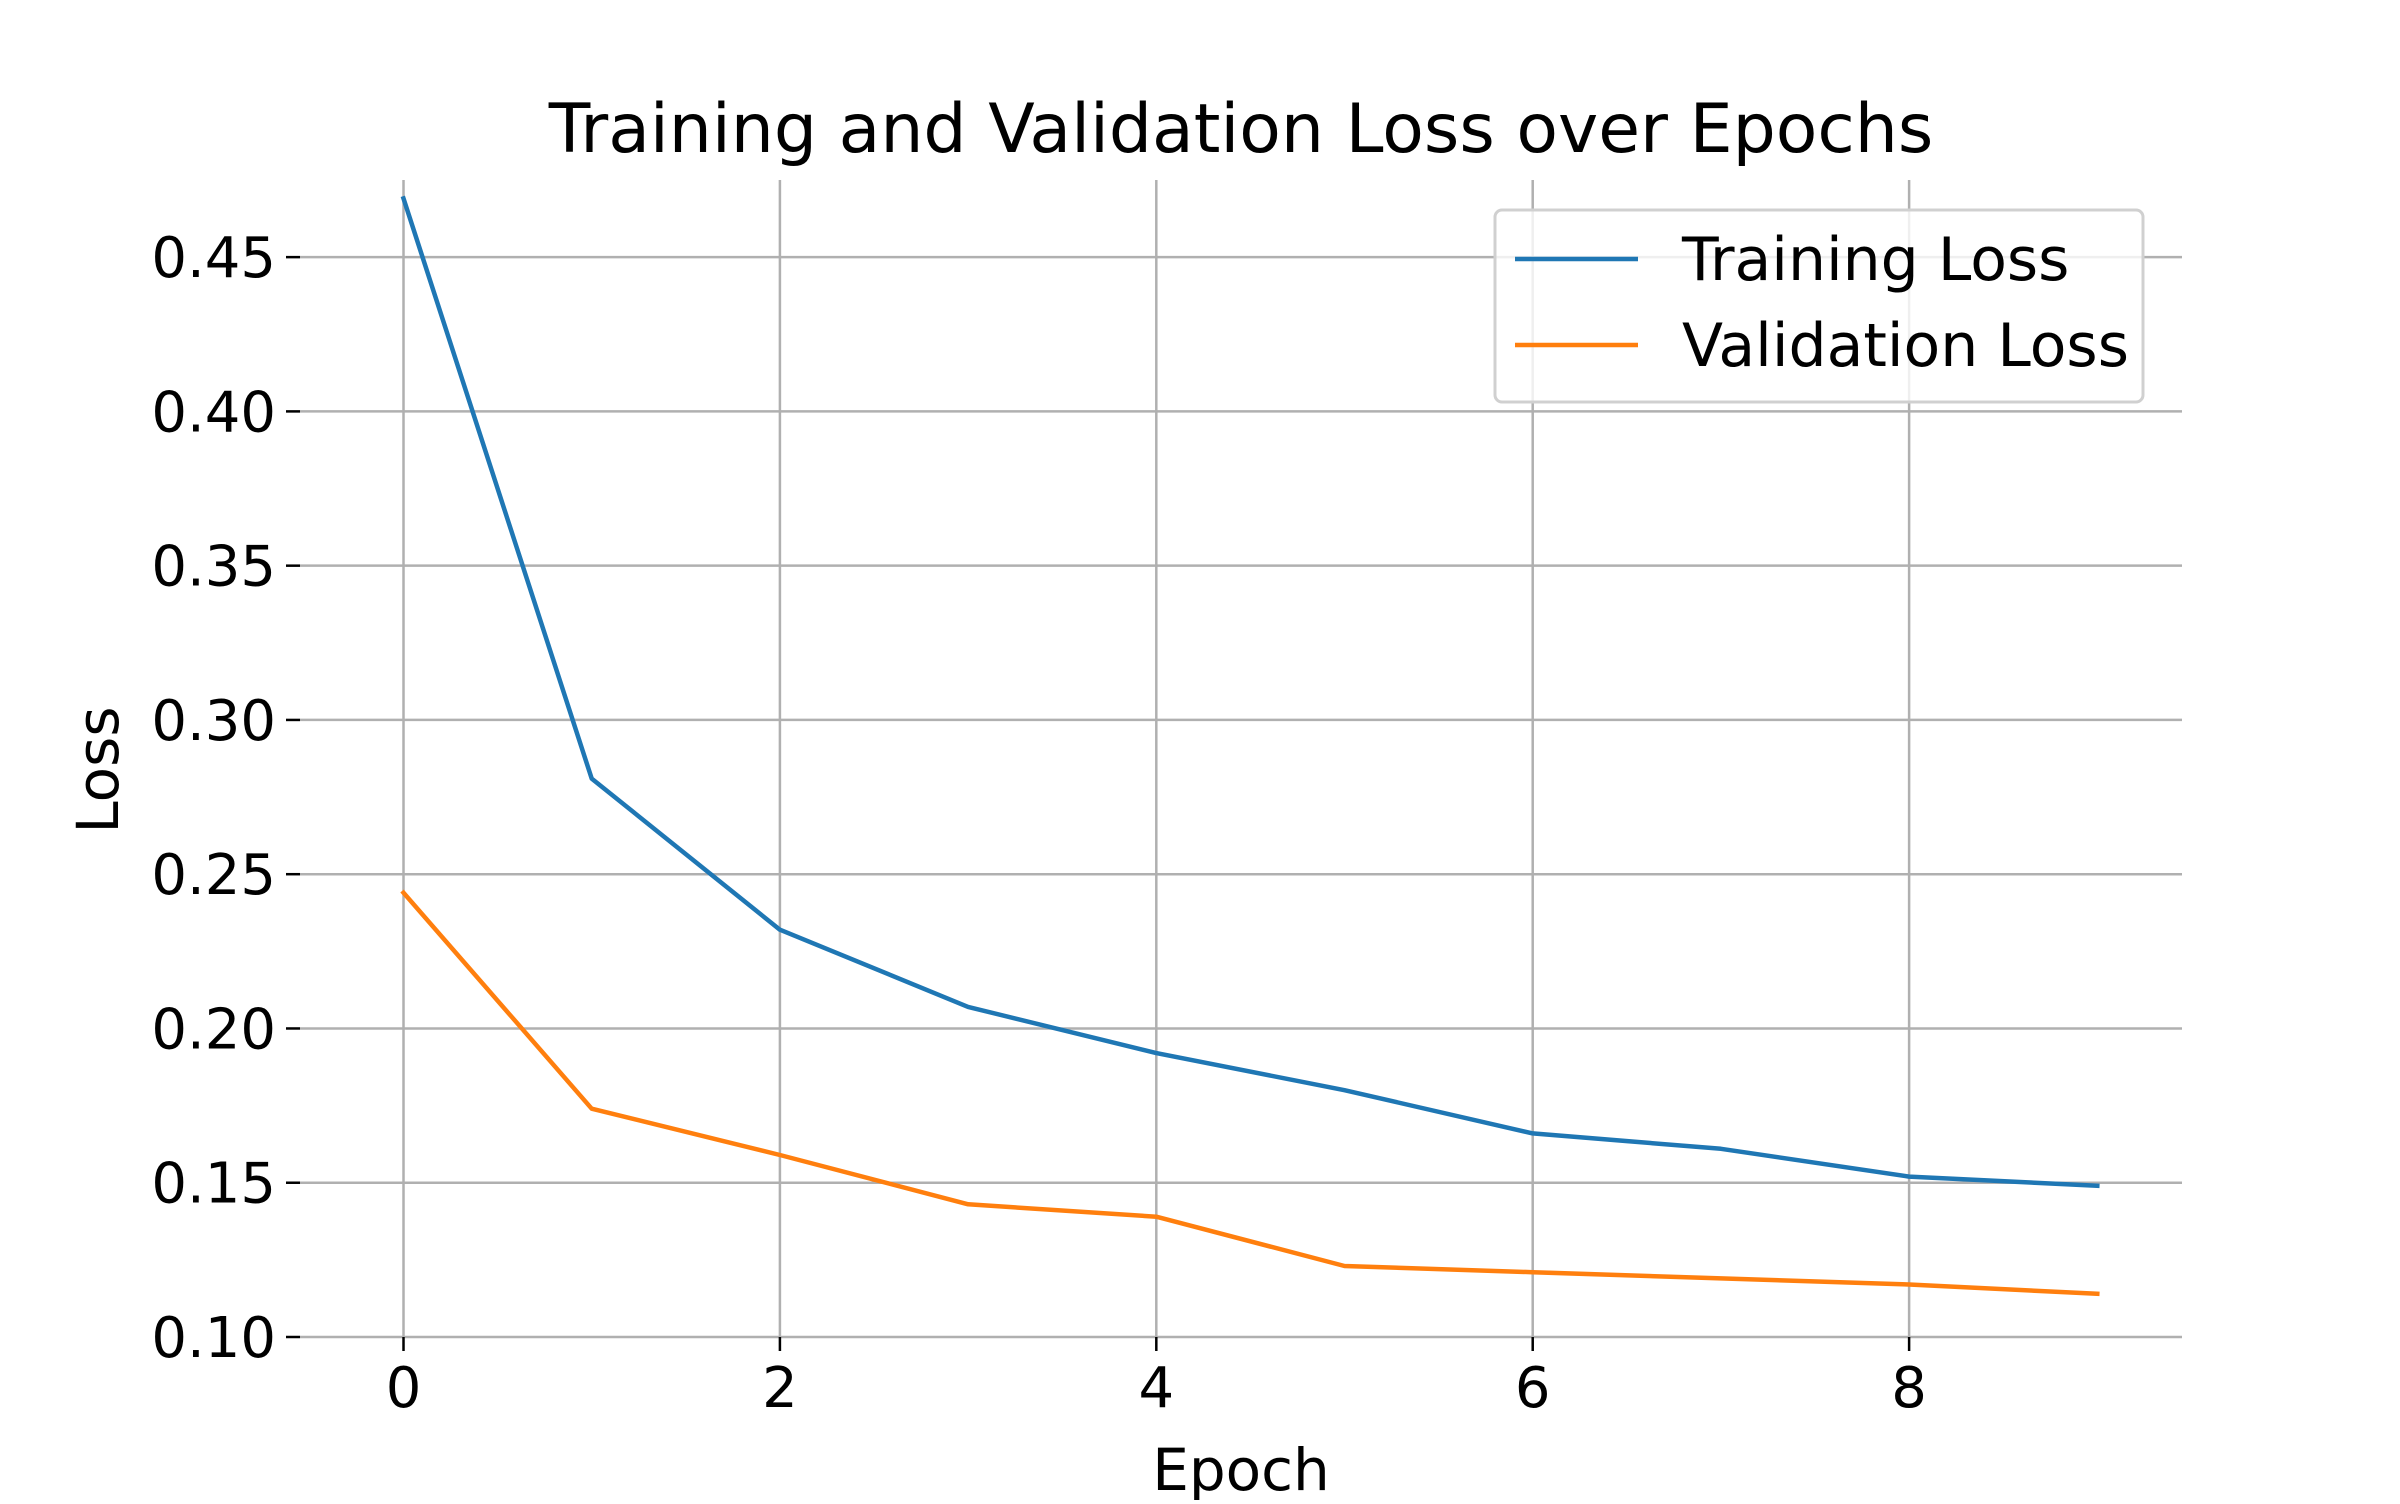 The height and width of the screenshot is (1504, 2400). I want to click on legend-box, so click(1819, 306).